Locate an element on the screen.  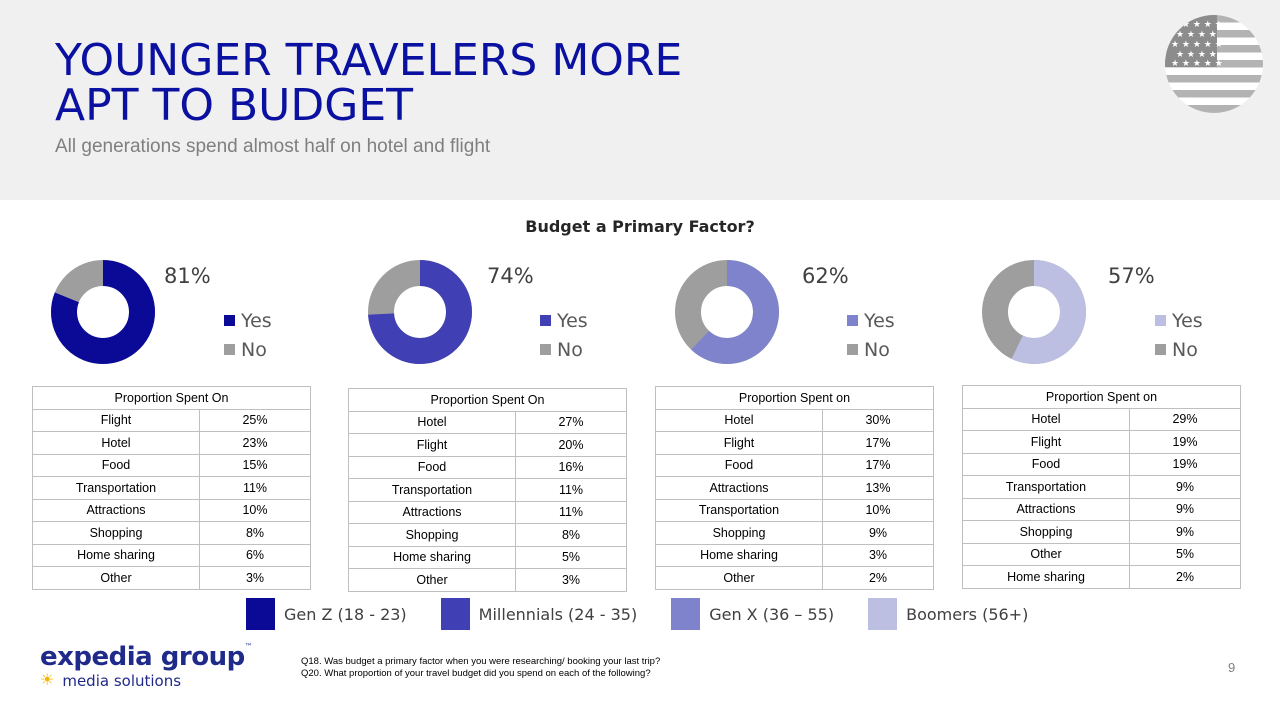
table-cell-category: Home sharing is located at coordinates (432, 557).